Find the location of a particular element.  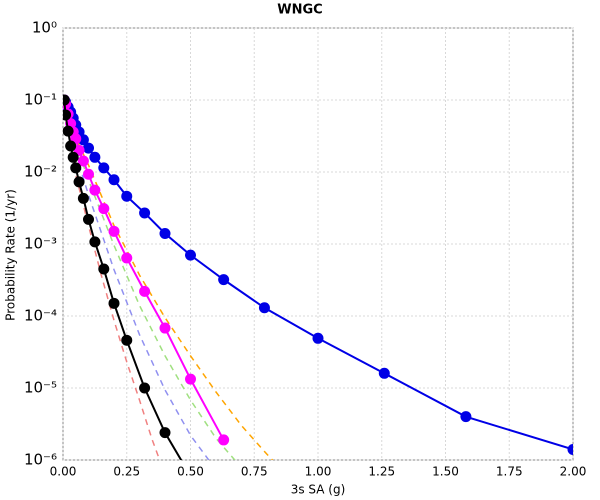

x-tick-label: 0.00 is located at coordinates (63, 472).